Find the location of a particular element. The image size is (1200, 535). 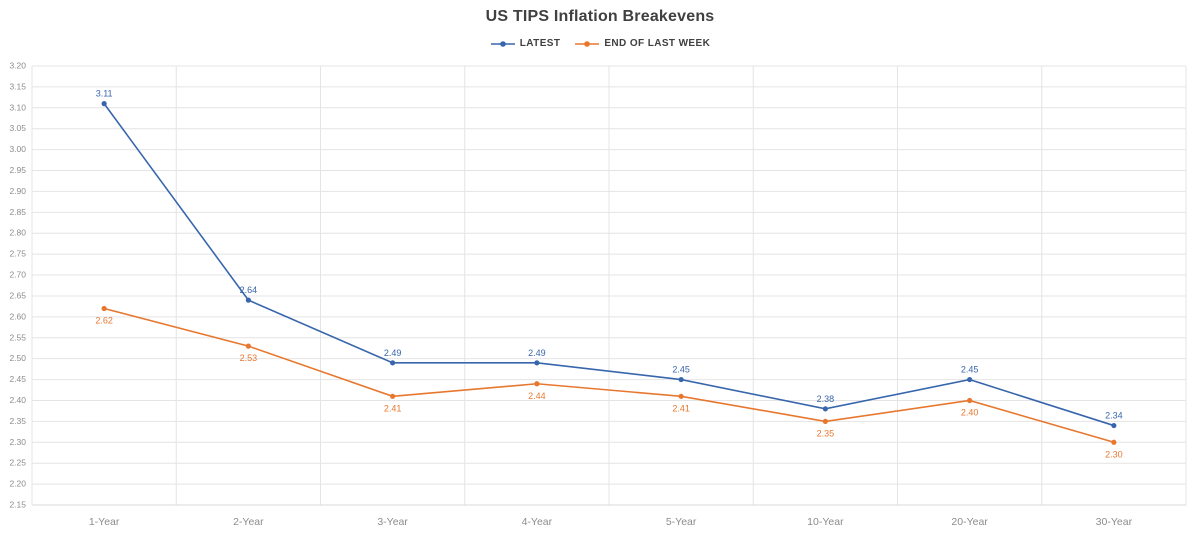

y-tick-label: 3.00 is located at coordinates (17, 149).